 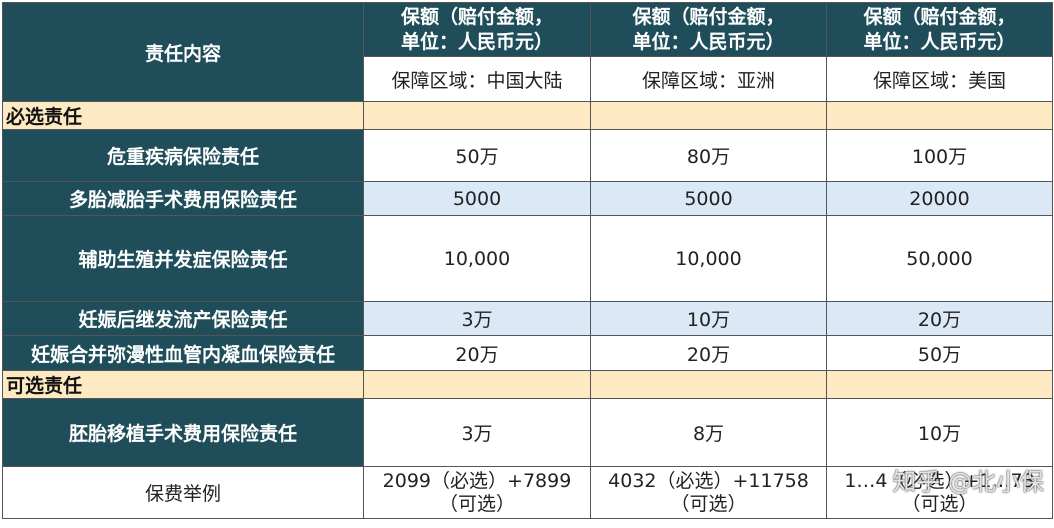 What do you see at coordinates (183, 492) in the screenshot?
I see `premium-label: 保费举例` at bounding box center [183, 492].